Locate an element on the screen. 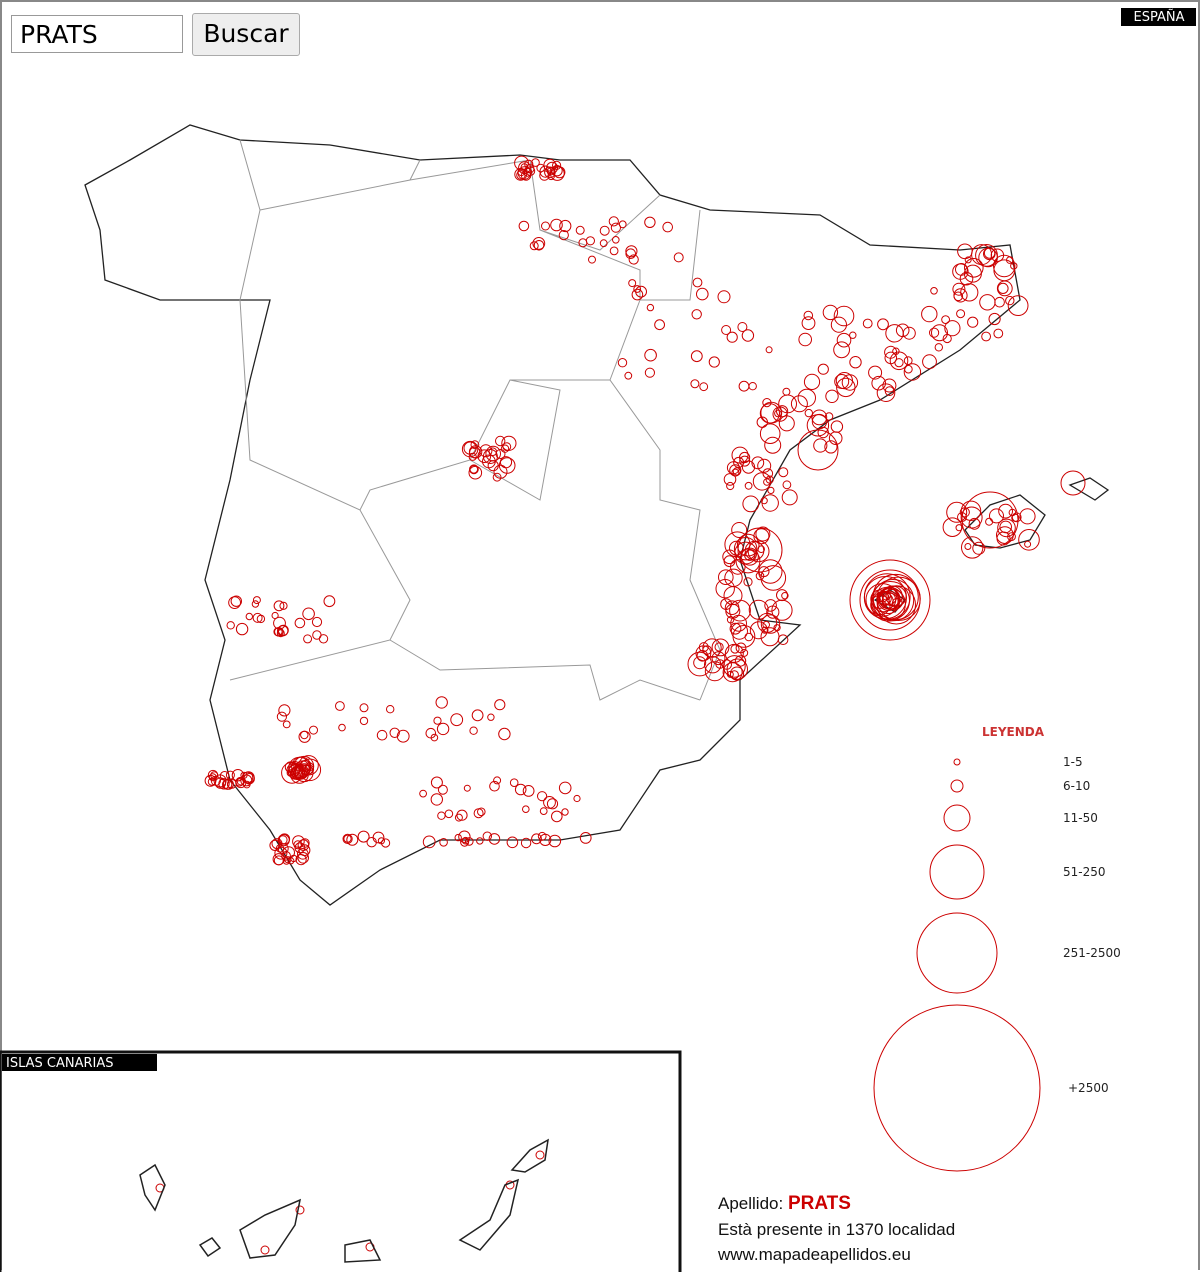 Image resolution: width=1200 pixels, height=1272 pixels. search-button: Buscar is located at coordinates (246, 34).